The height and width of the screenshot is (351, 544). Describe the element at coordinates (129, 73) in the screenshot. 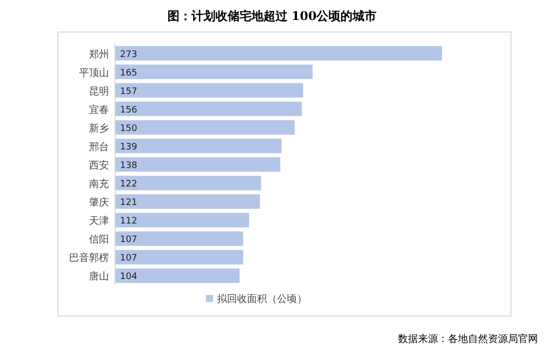

I see `data-label: 165` at that location.